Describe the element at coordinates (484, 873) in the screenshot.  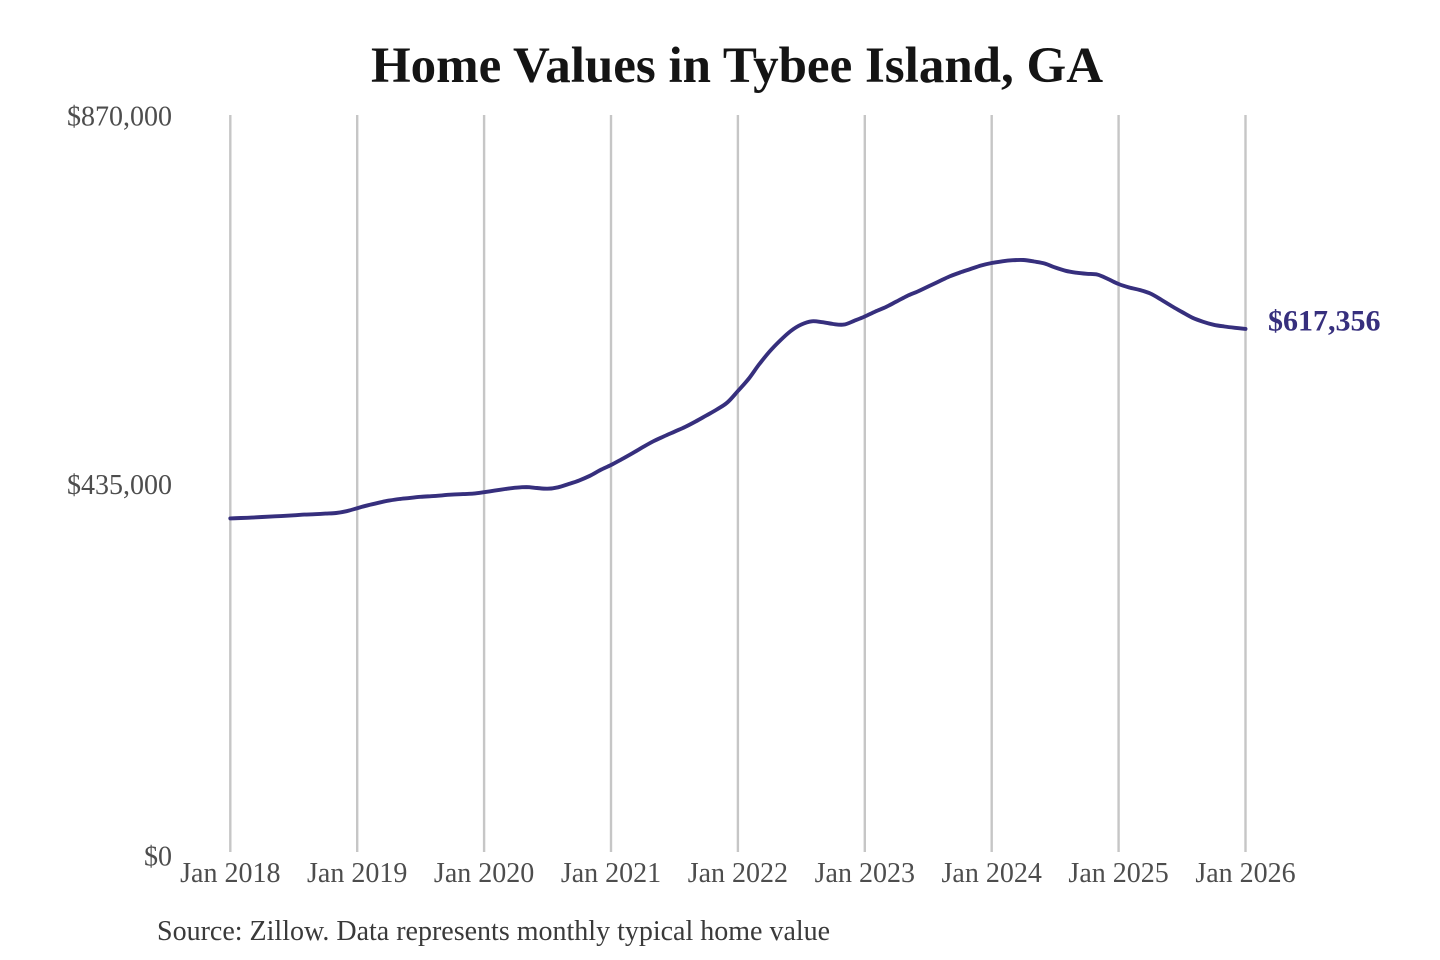
I see `svg-text: Jan 2020` at that location.